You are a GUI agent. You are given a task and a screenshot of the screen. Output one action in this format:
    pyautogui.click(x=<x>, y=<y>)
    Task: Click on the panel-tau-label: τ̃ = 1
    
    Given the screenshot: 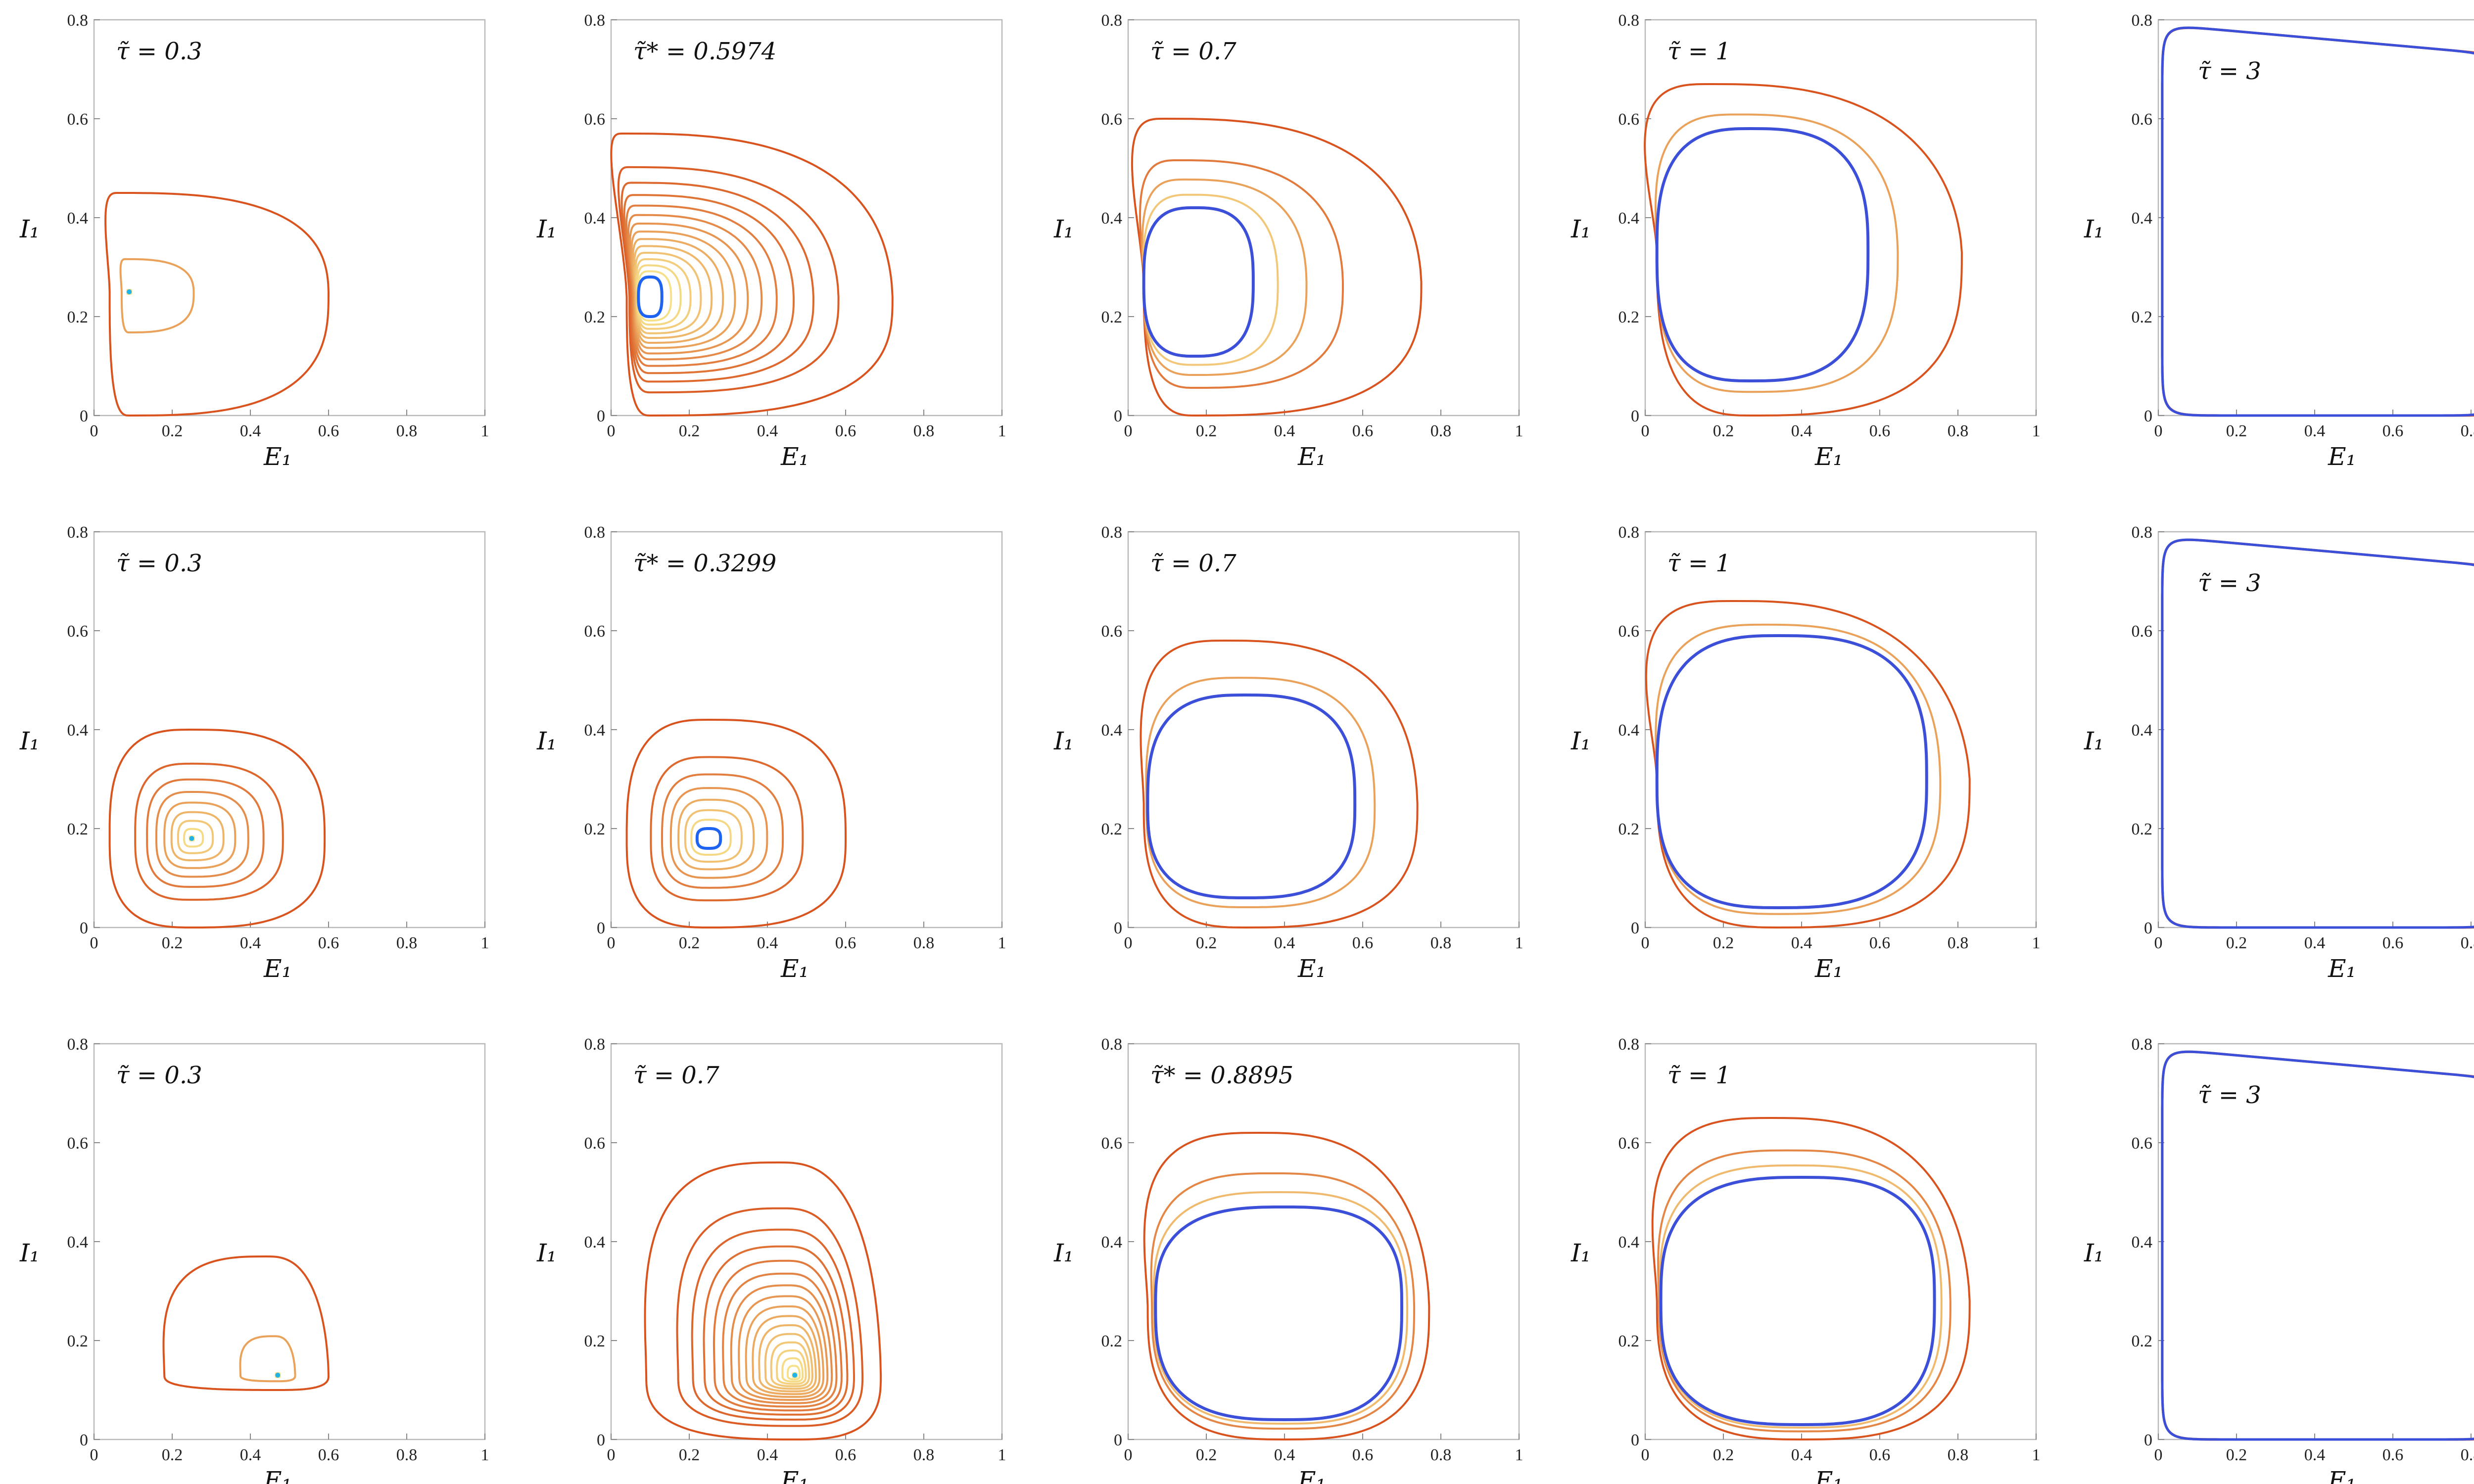 What is the action you would take?
    pyautogui.click(x=1699, y=1075)
    